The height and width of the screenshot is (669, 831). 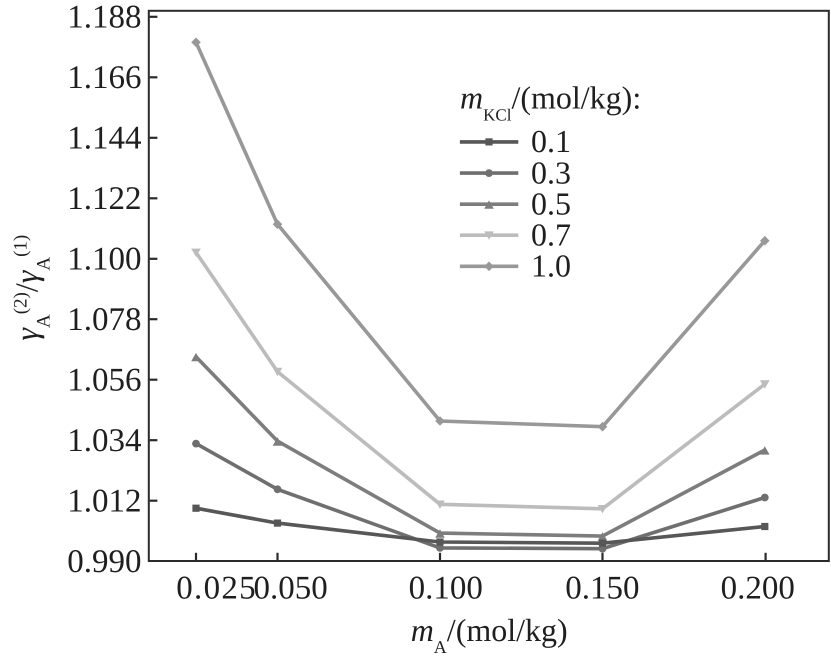 What do you see at coordinates (104, 199) in the screenshot?
I see `svg-text: 1.122` at bounding box center [104, 199].